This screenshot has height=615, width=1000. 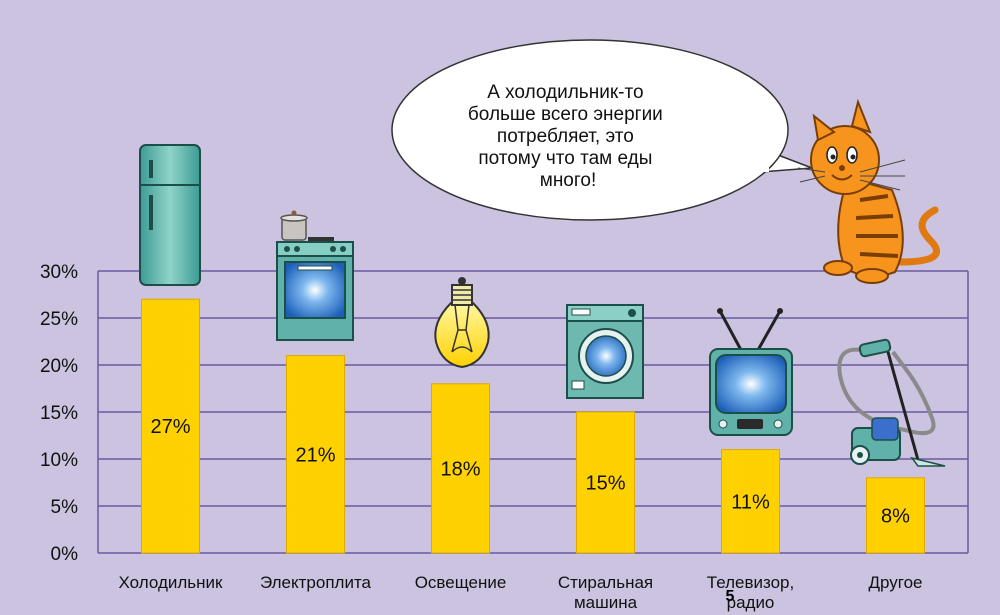 I want to click on y-axis-ticks: 0% 5% 10% 15% 20% 25% 30%, so click(x=59, y=413).